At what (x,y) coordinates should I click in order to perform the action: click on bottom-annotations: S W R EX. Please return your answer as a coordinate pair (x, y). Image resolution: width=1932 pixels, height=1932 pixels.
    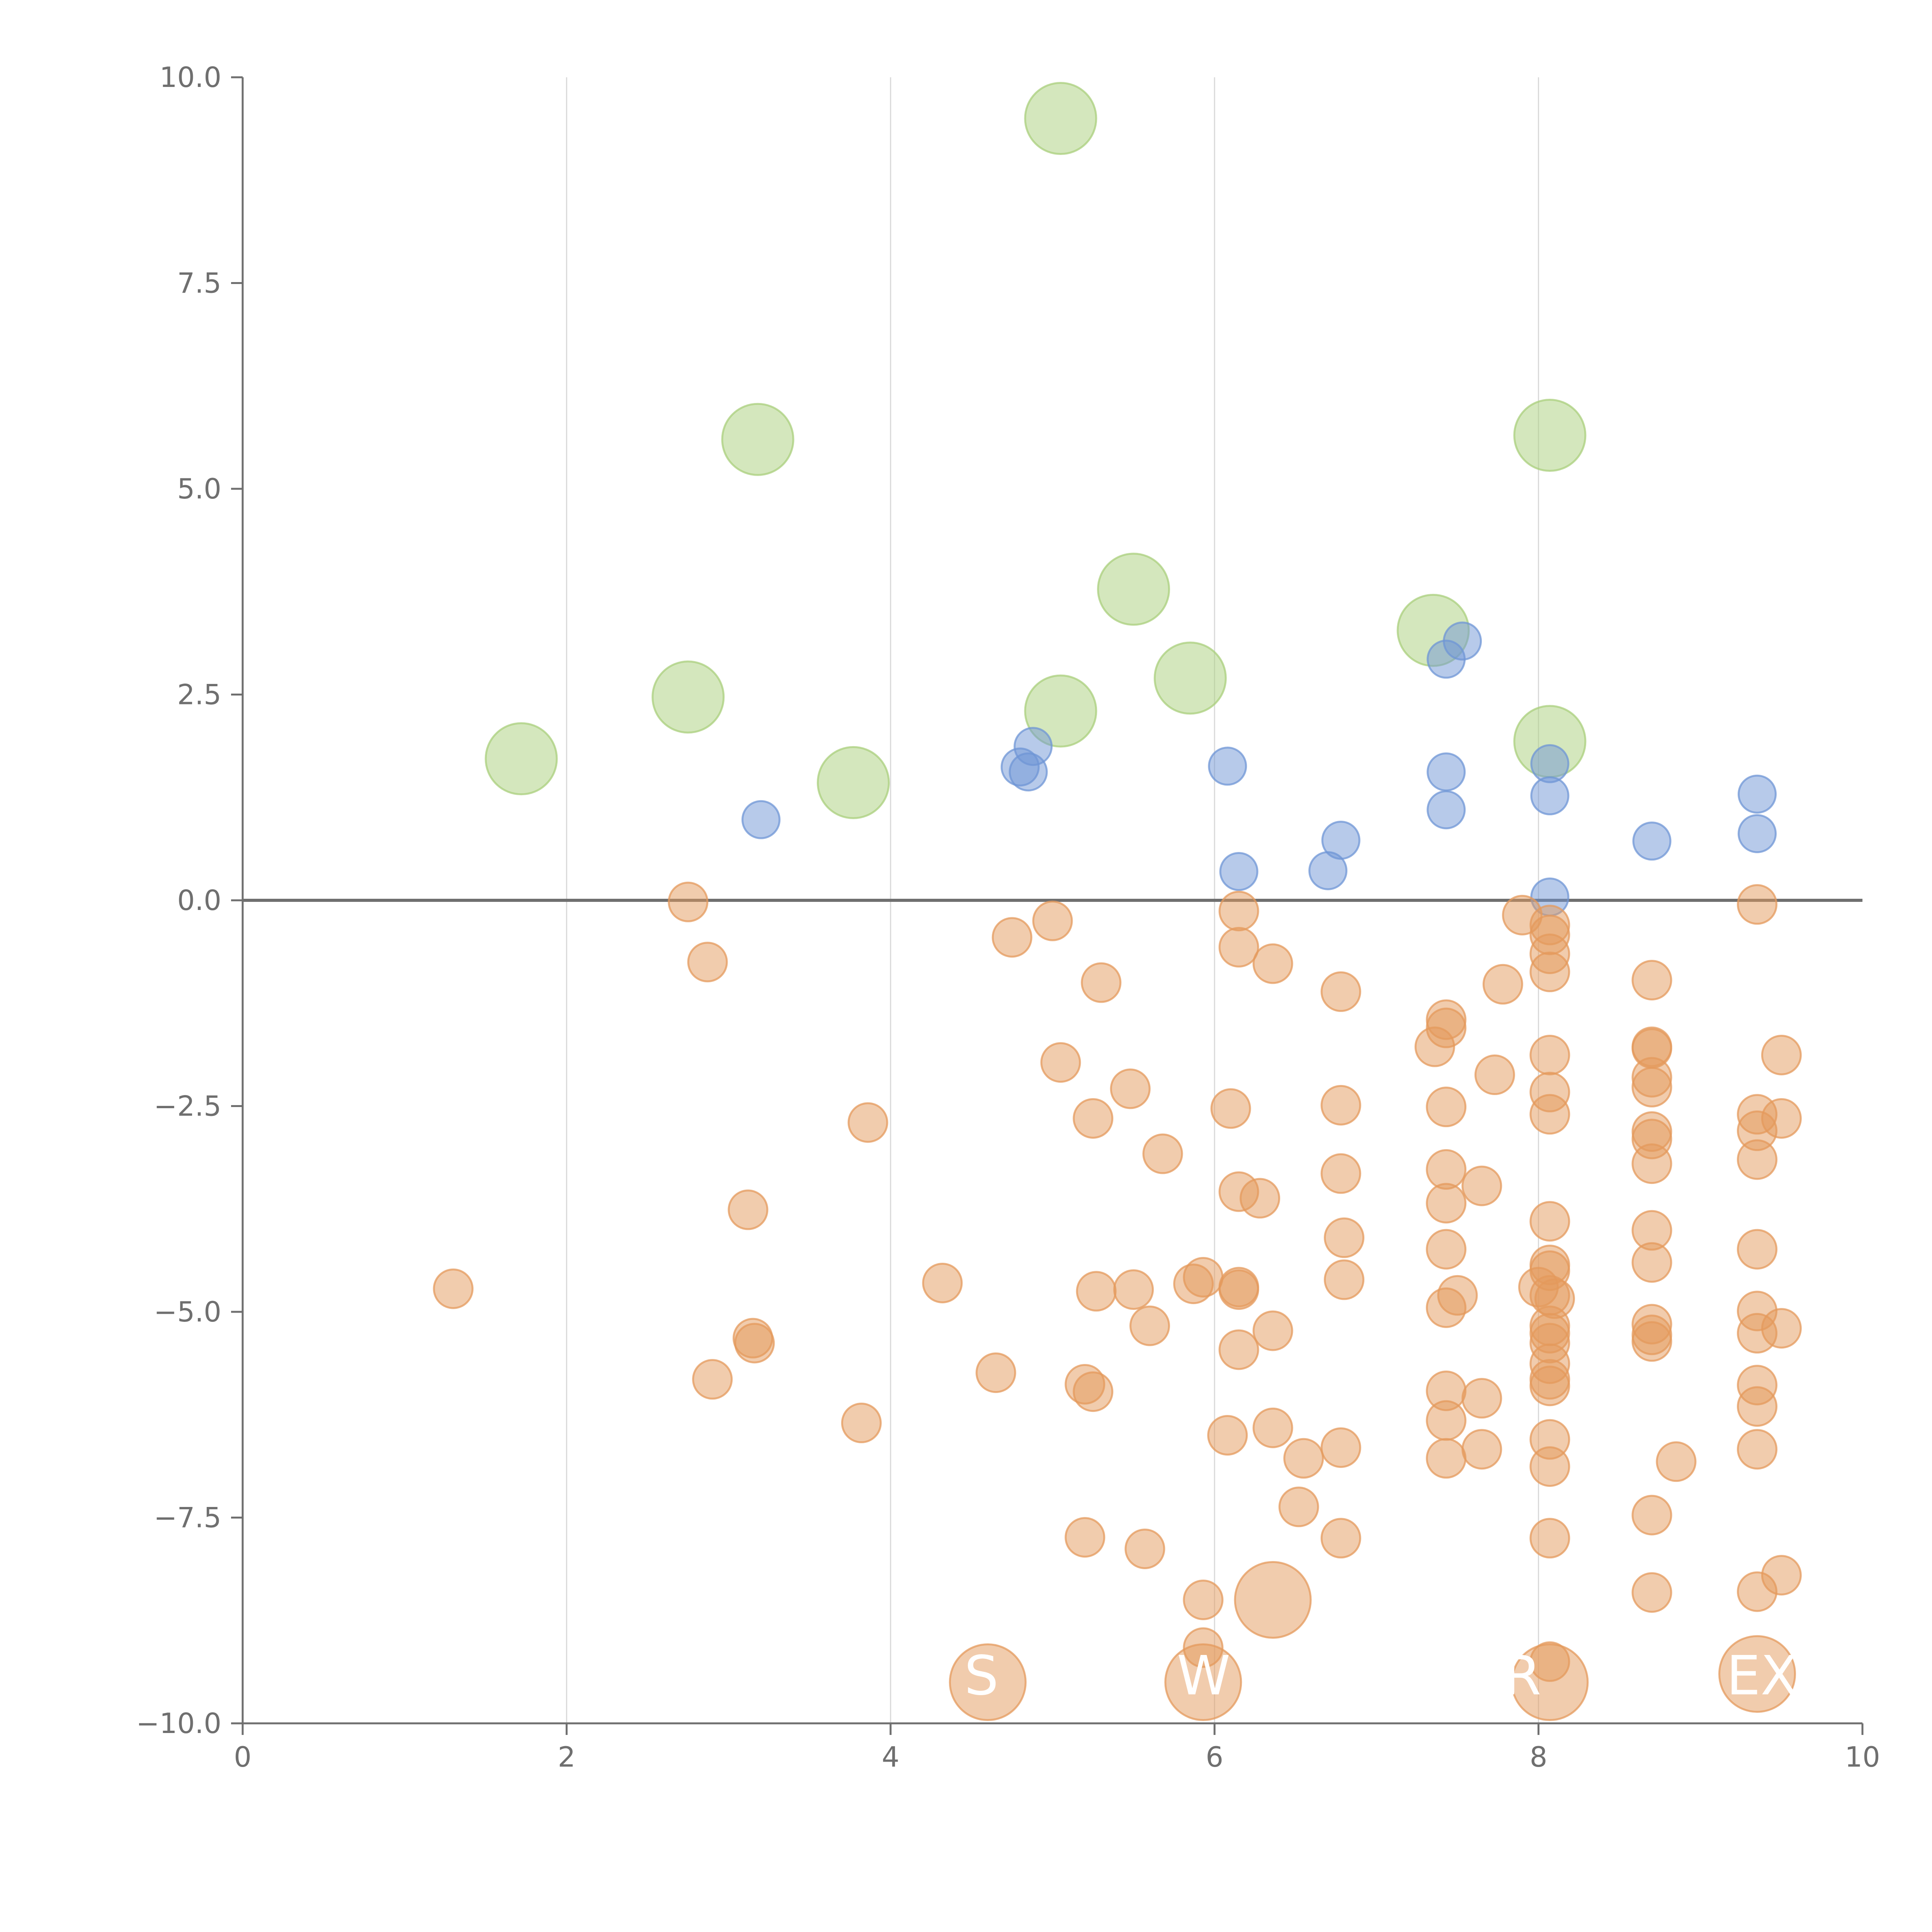
    Looking at the image, I should click on (1381, 1676).